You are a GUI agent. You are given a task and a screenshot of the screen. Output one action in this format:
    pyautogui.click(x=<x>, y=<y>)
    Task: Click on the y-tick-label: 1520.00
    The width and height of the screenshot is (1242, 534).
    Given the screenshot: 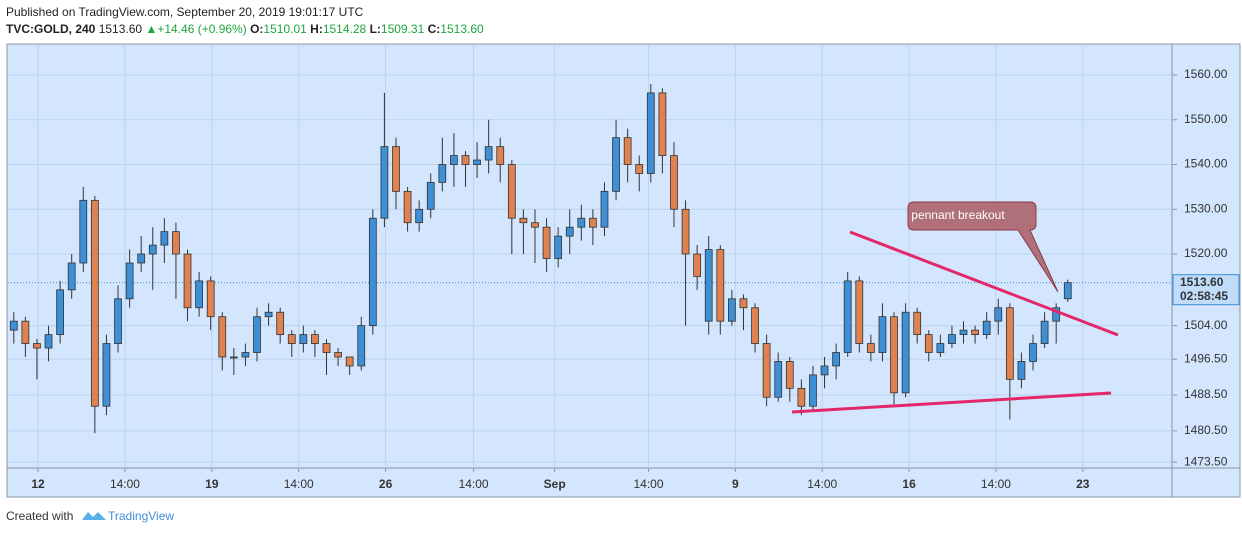 What is the action you would take?
    pyautogui.click(x=1206, y=253)
    